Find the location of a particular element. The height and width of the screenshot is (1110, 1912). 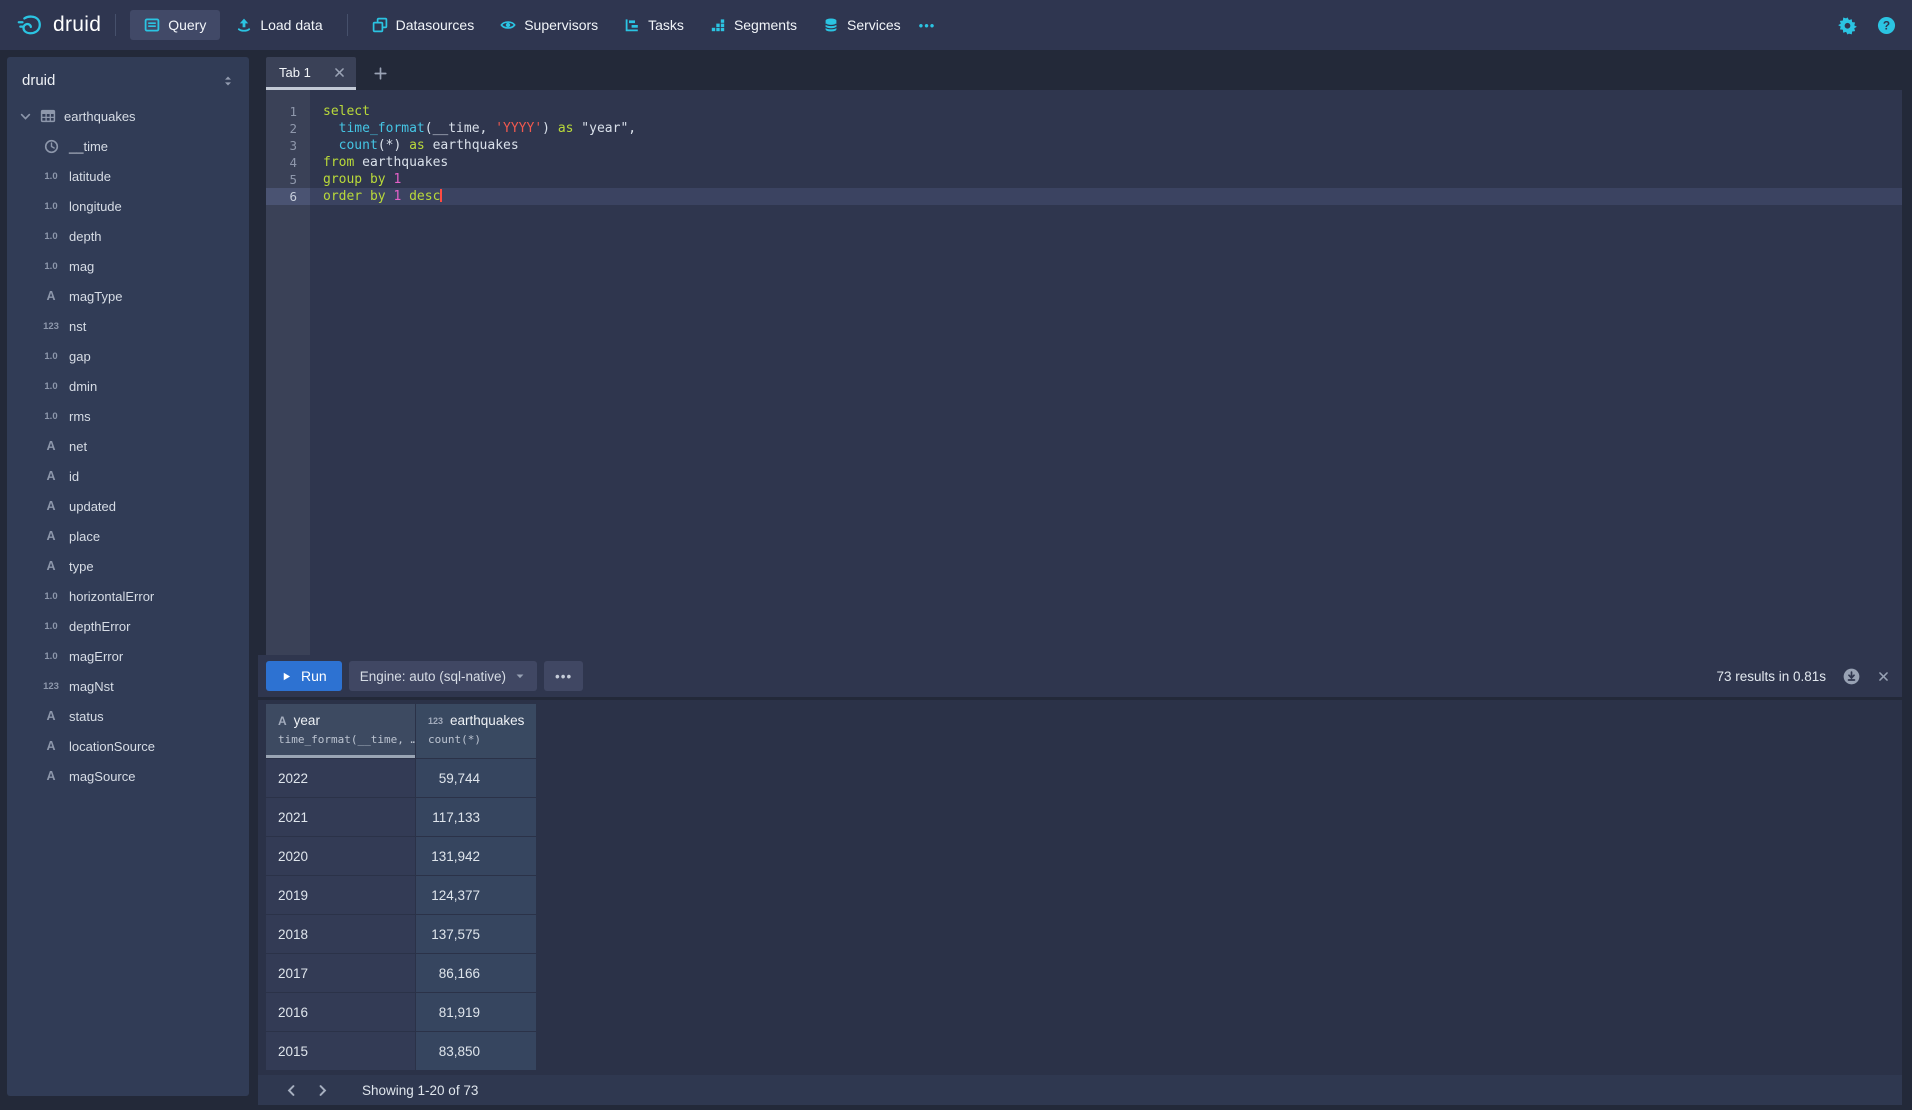

table-item-earthquakes: earthquakes is located at coordinates (128, 116).